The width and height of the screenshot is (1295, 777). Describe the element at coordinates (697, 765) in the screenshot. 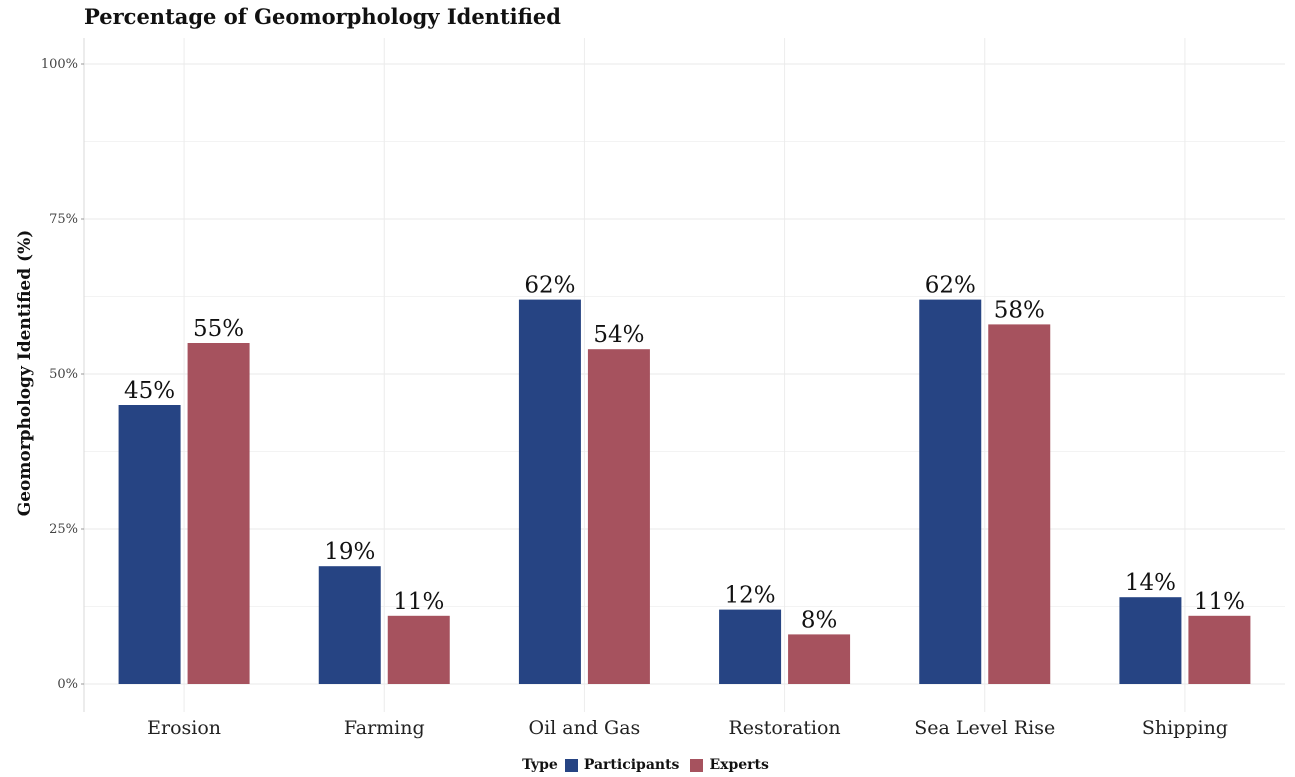

I see `legend-swatch-experts` at that location.